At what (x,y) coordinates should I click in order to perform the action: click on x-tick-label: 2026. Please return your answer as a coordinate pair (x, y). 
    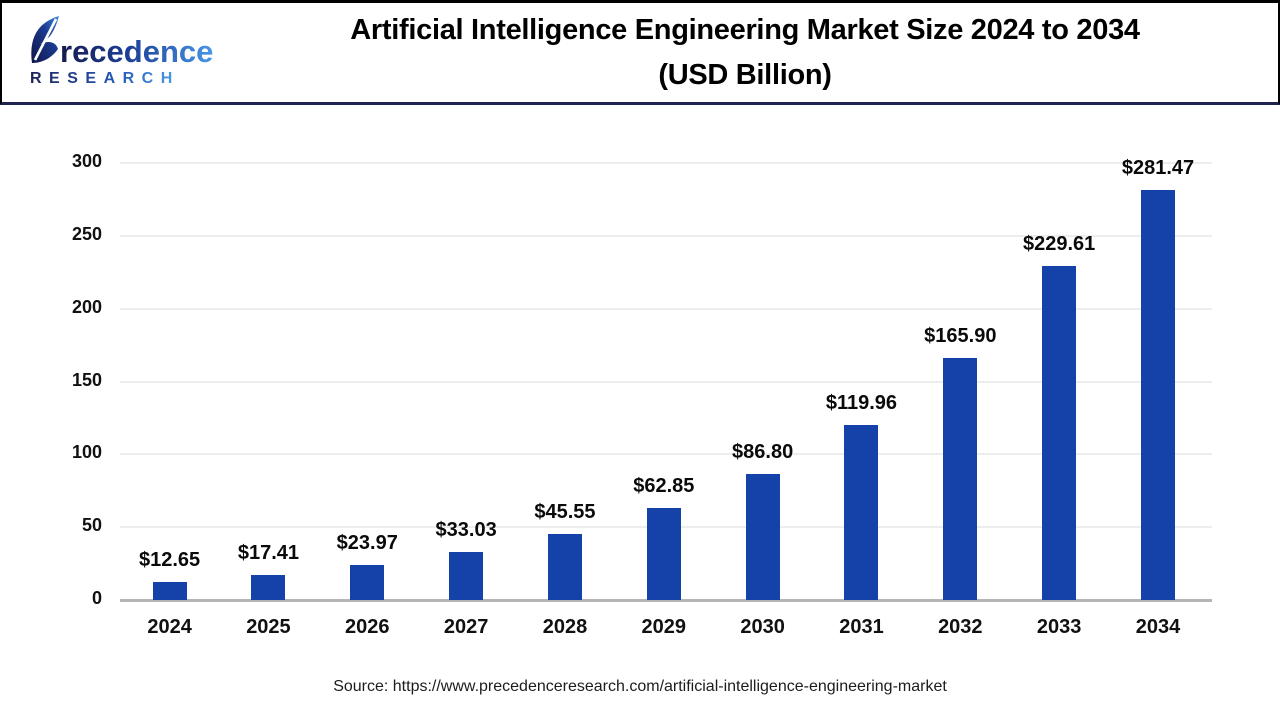
    Looking at the image, I should click on (367, 627).